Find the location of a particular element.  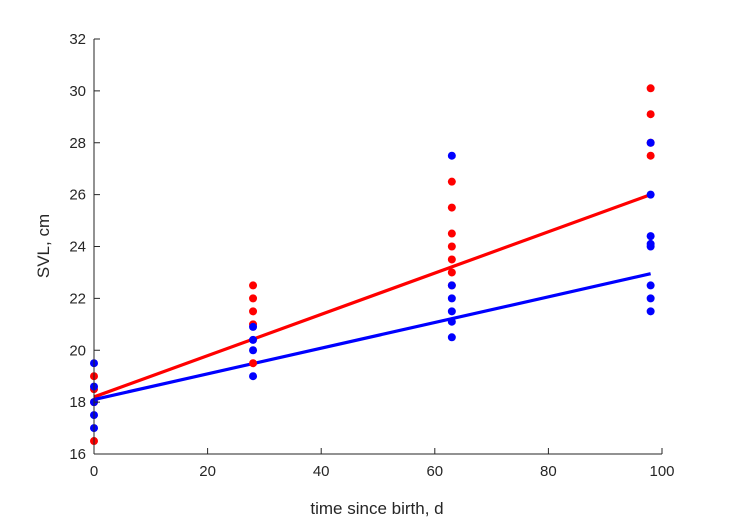

x-tick-label-20: 20 is located at coordinates (207, 471).